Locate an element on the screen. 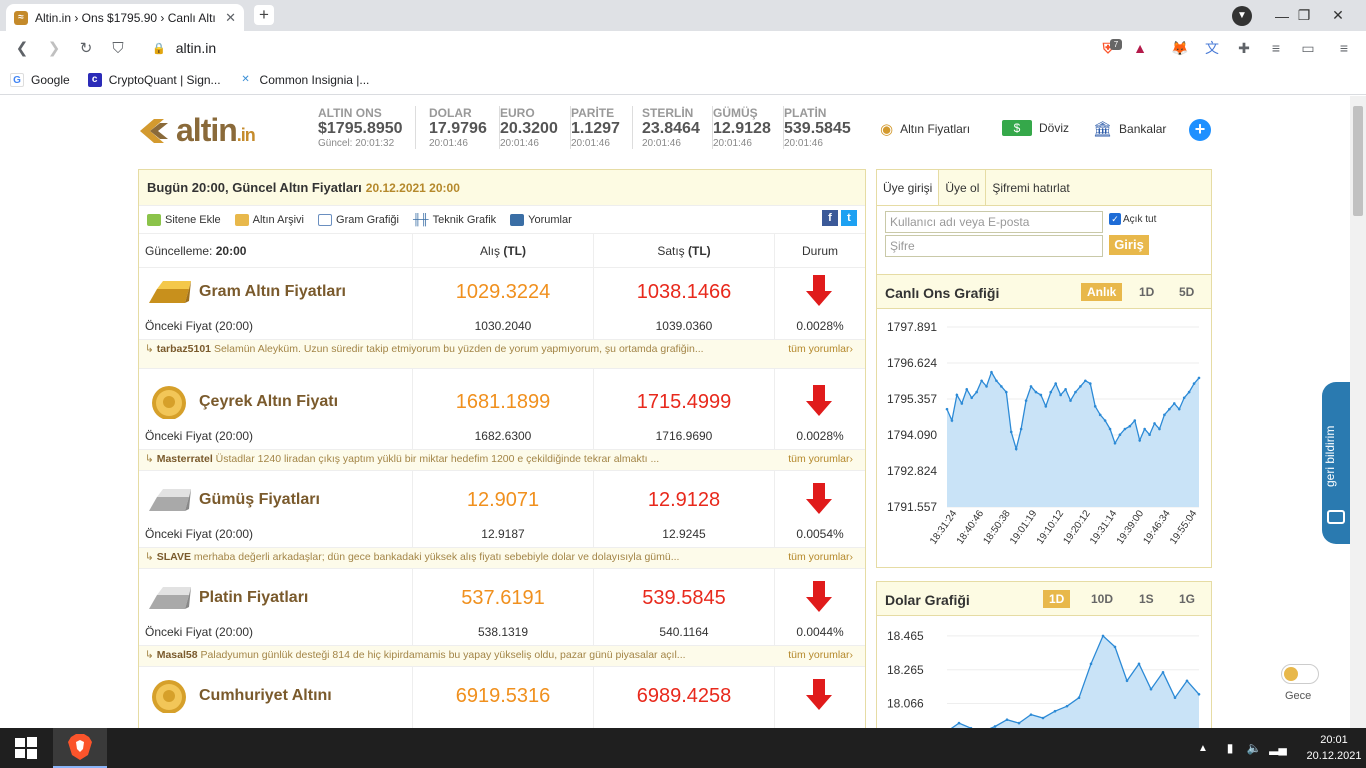 The width and height of the screenshot is (1366, 768). ticker-time: 20:01:46 is located at coordinates (661, 143).